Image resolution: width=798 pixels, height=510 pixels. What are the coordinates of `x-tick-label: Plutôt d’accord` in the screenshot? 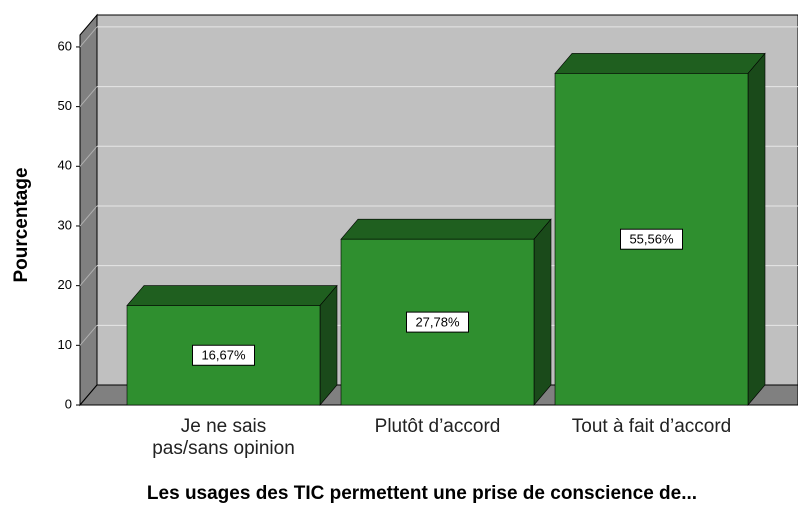 It's located at (437, 426).